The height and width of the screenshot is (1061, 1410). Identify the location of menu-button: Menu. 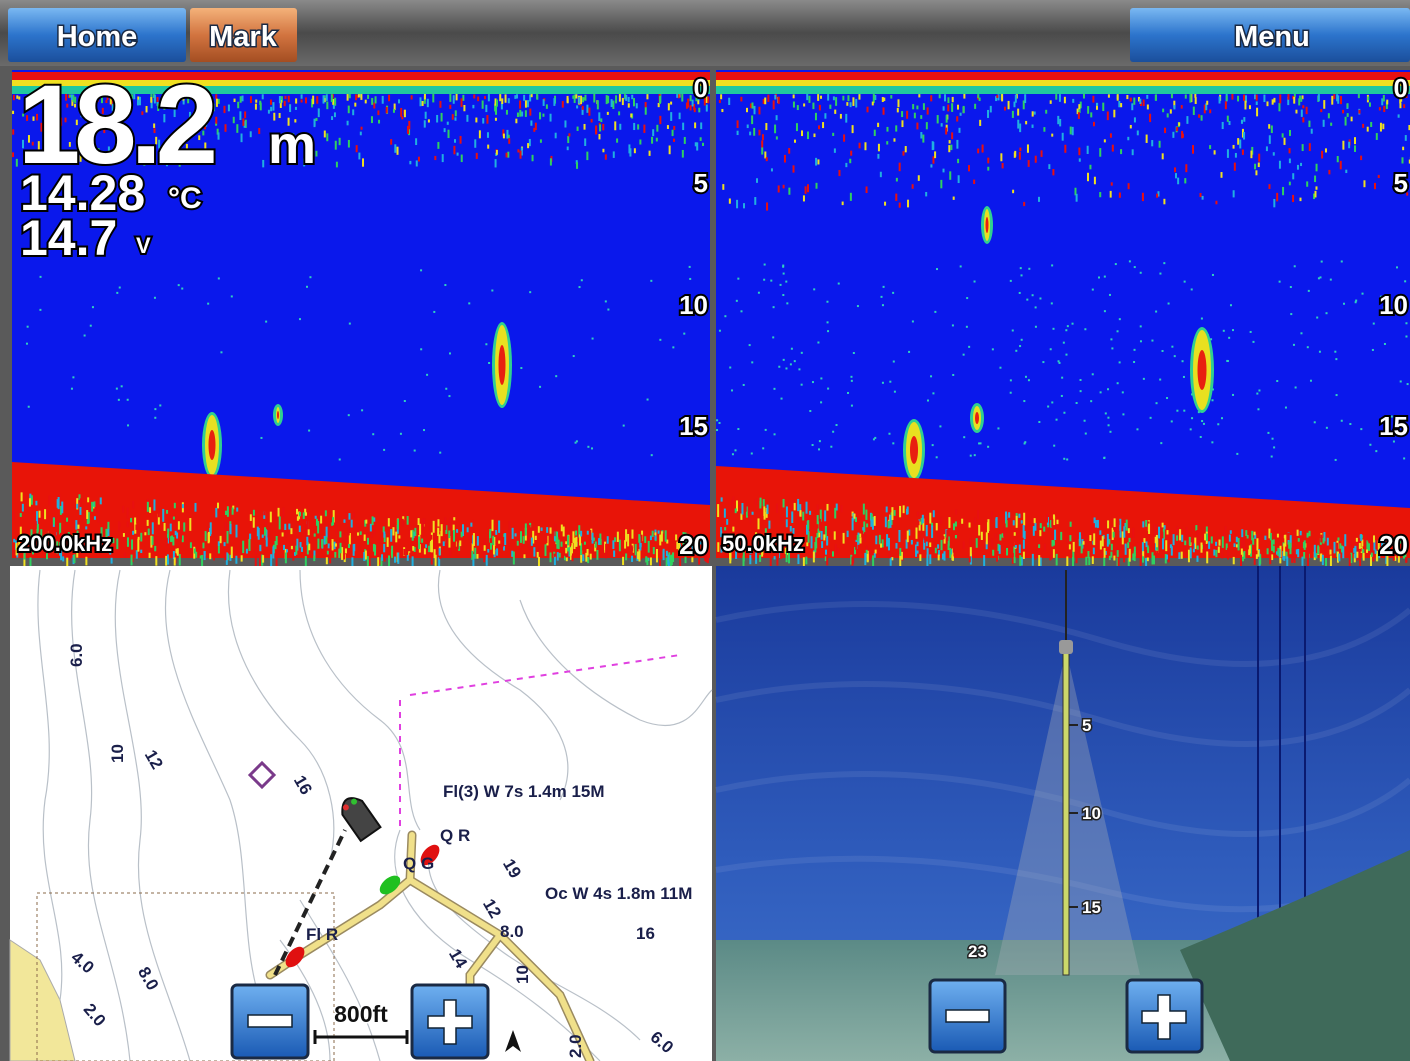
(1270, 35).